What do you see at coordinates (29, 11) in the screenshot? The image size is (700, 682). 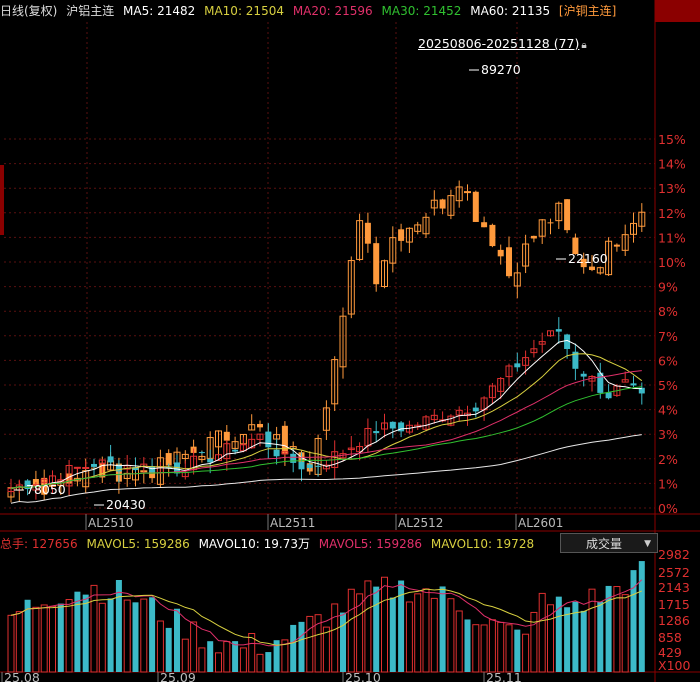 I see `period-label: 日线(复权)` at bounding box center [29, 11].